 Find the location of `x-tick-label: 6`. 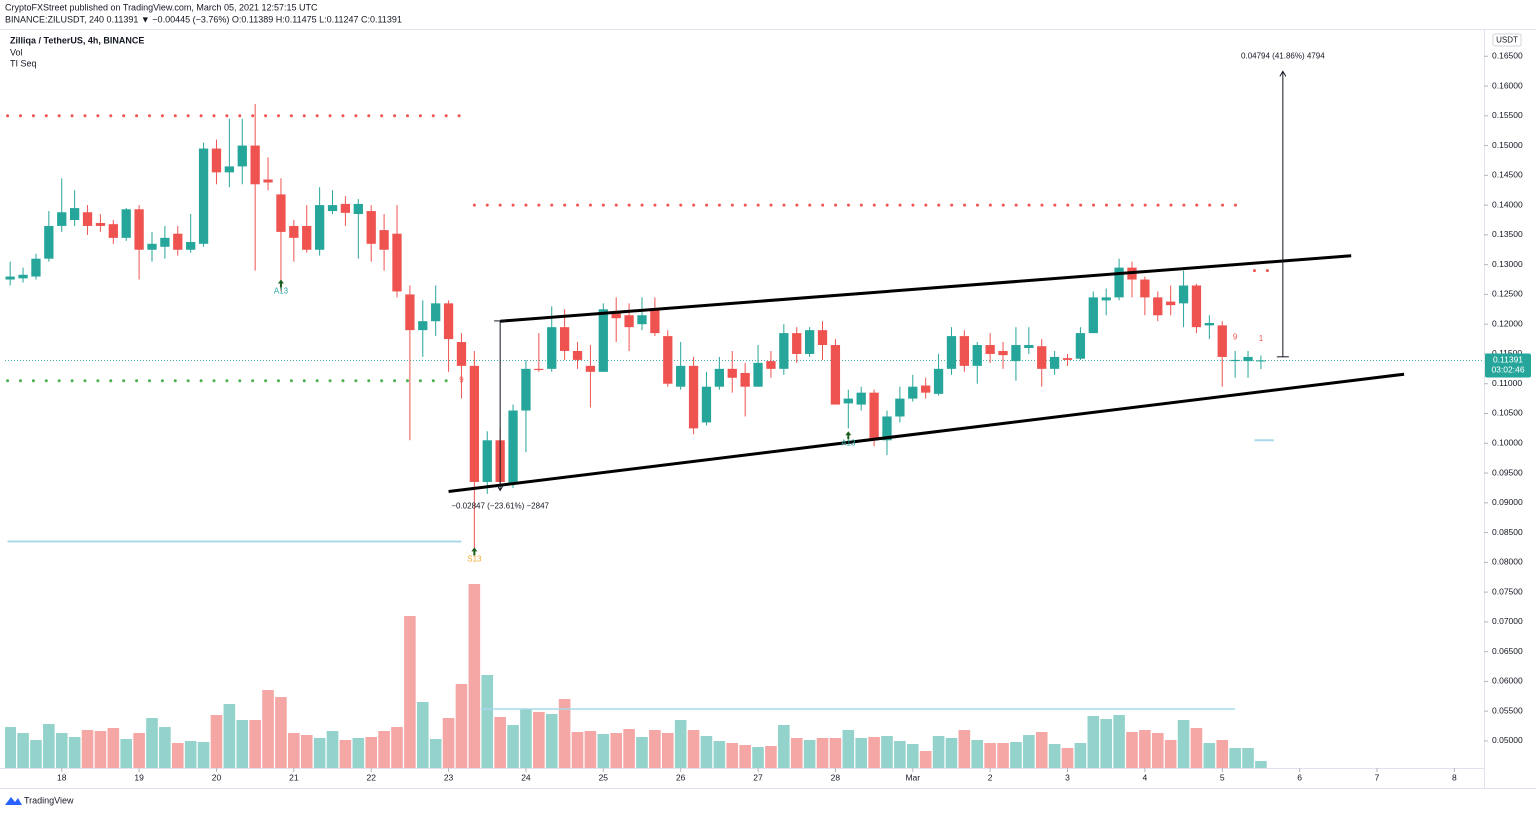

x-tick-label: 6 is located at coordinates (1299, 777).